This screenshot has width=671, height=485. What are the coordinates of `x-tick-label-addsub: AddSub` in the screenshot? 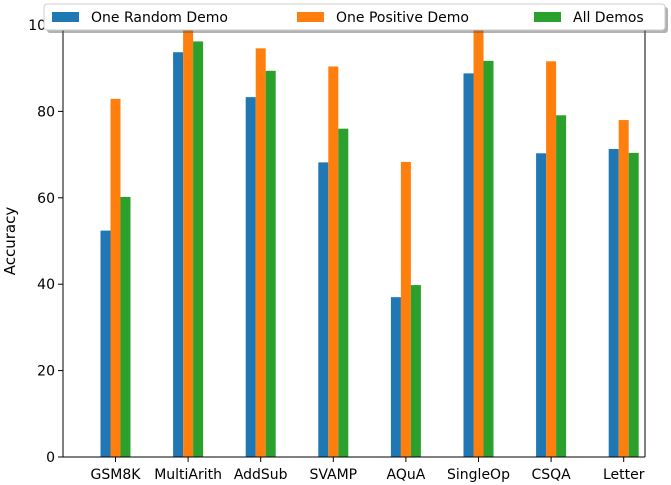 It's located at (261, 475).